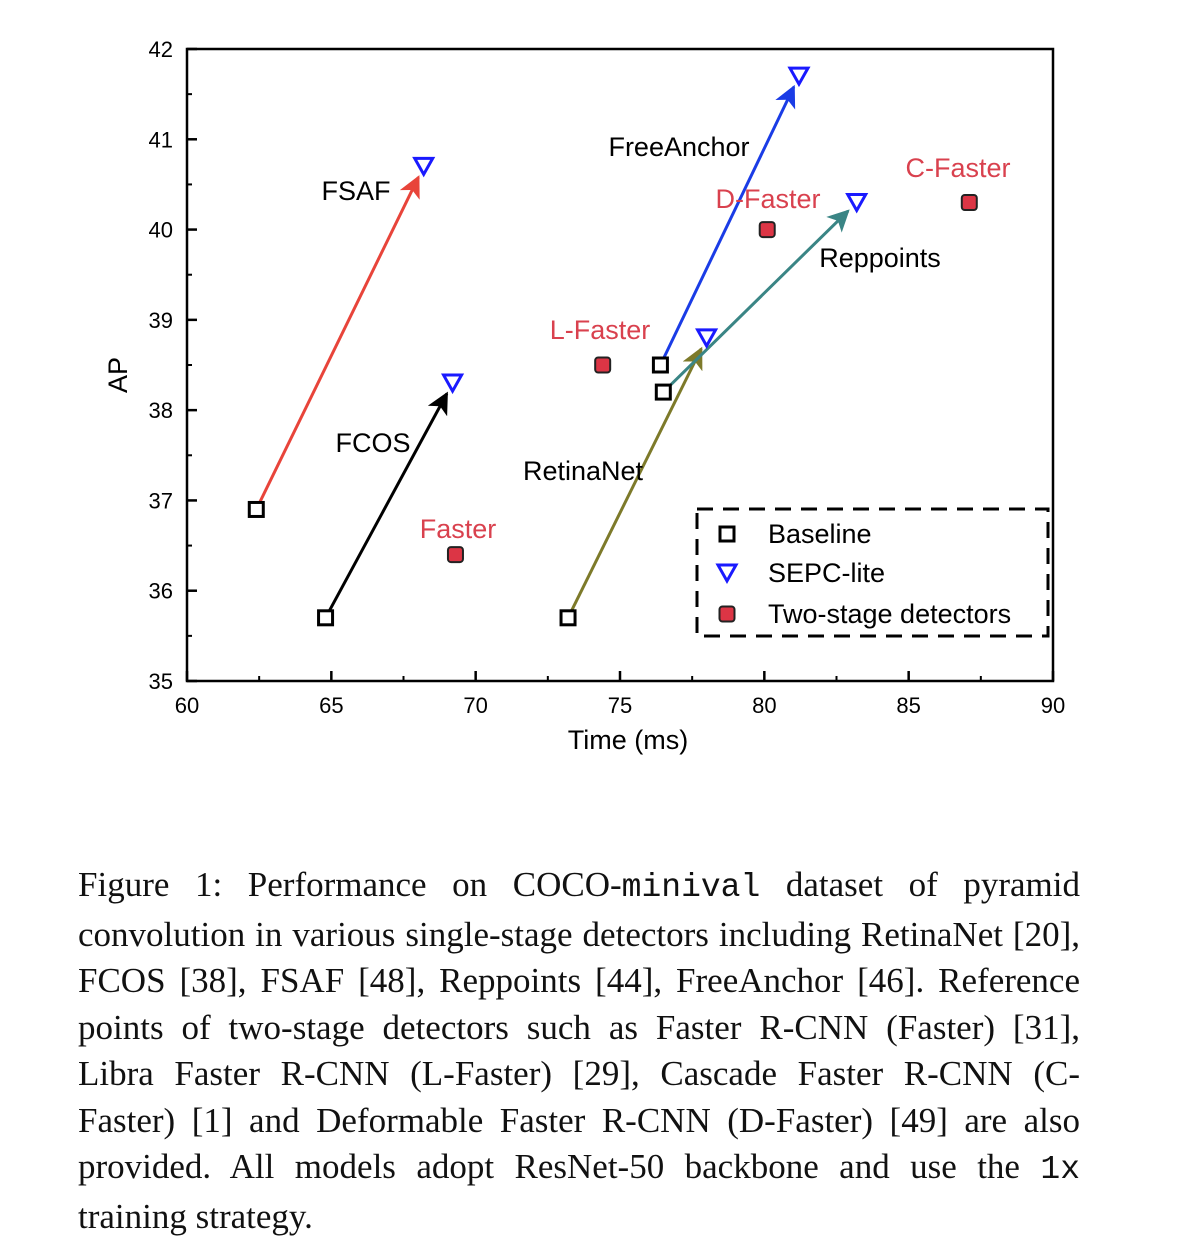 The image size is (1188, 1246). Describe the element at coordinates (161, 320) in the screenshot. I see `y-tick-label: 39` at that location.